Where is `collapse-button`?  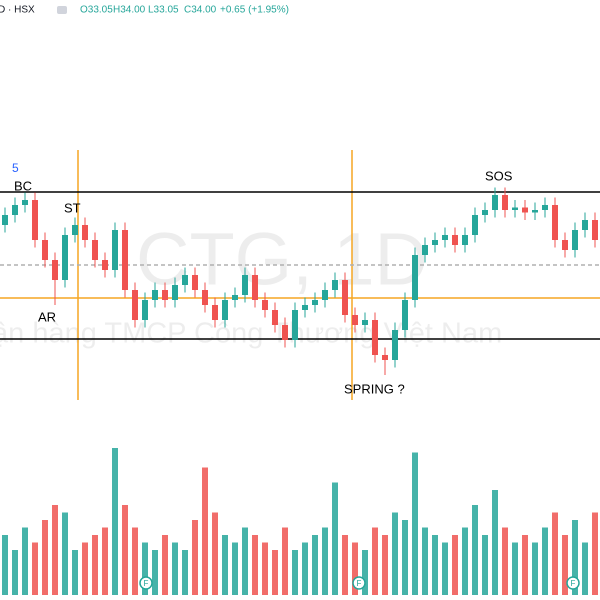
collapse-button is located at coordinates (62, 10).